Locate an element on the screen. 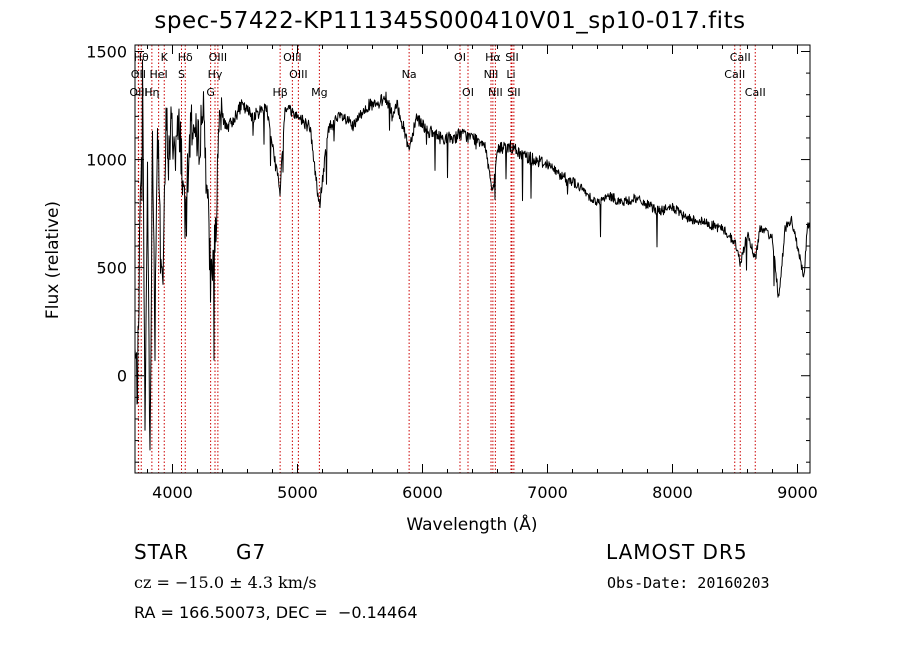 The height and width of the screenshot is (649, 900). spectral-line-label: Li is located at coordinates (510, 74).